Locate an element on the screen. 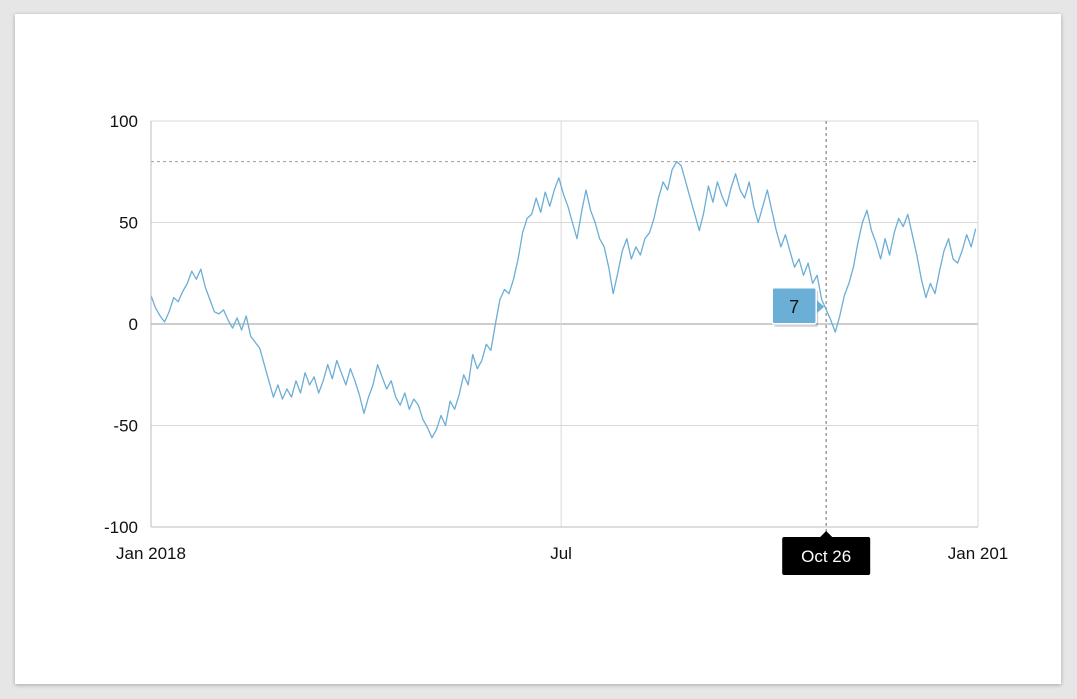 The width and height of the screenshot is (1077, 699). value-tooltip-pointer is located at coordinates (820, 306).